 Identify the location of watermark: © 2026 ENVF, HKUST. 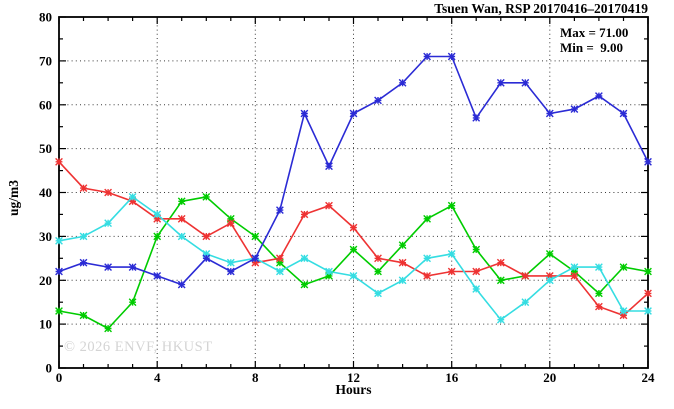
(138, 347).